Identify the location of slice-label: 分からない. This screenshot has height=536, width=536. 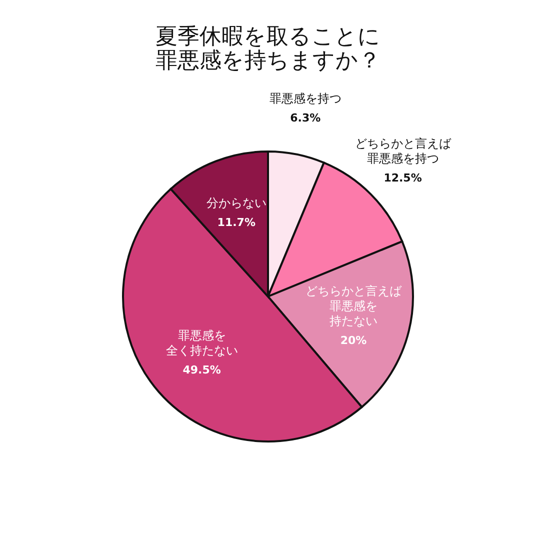
(236, 203).